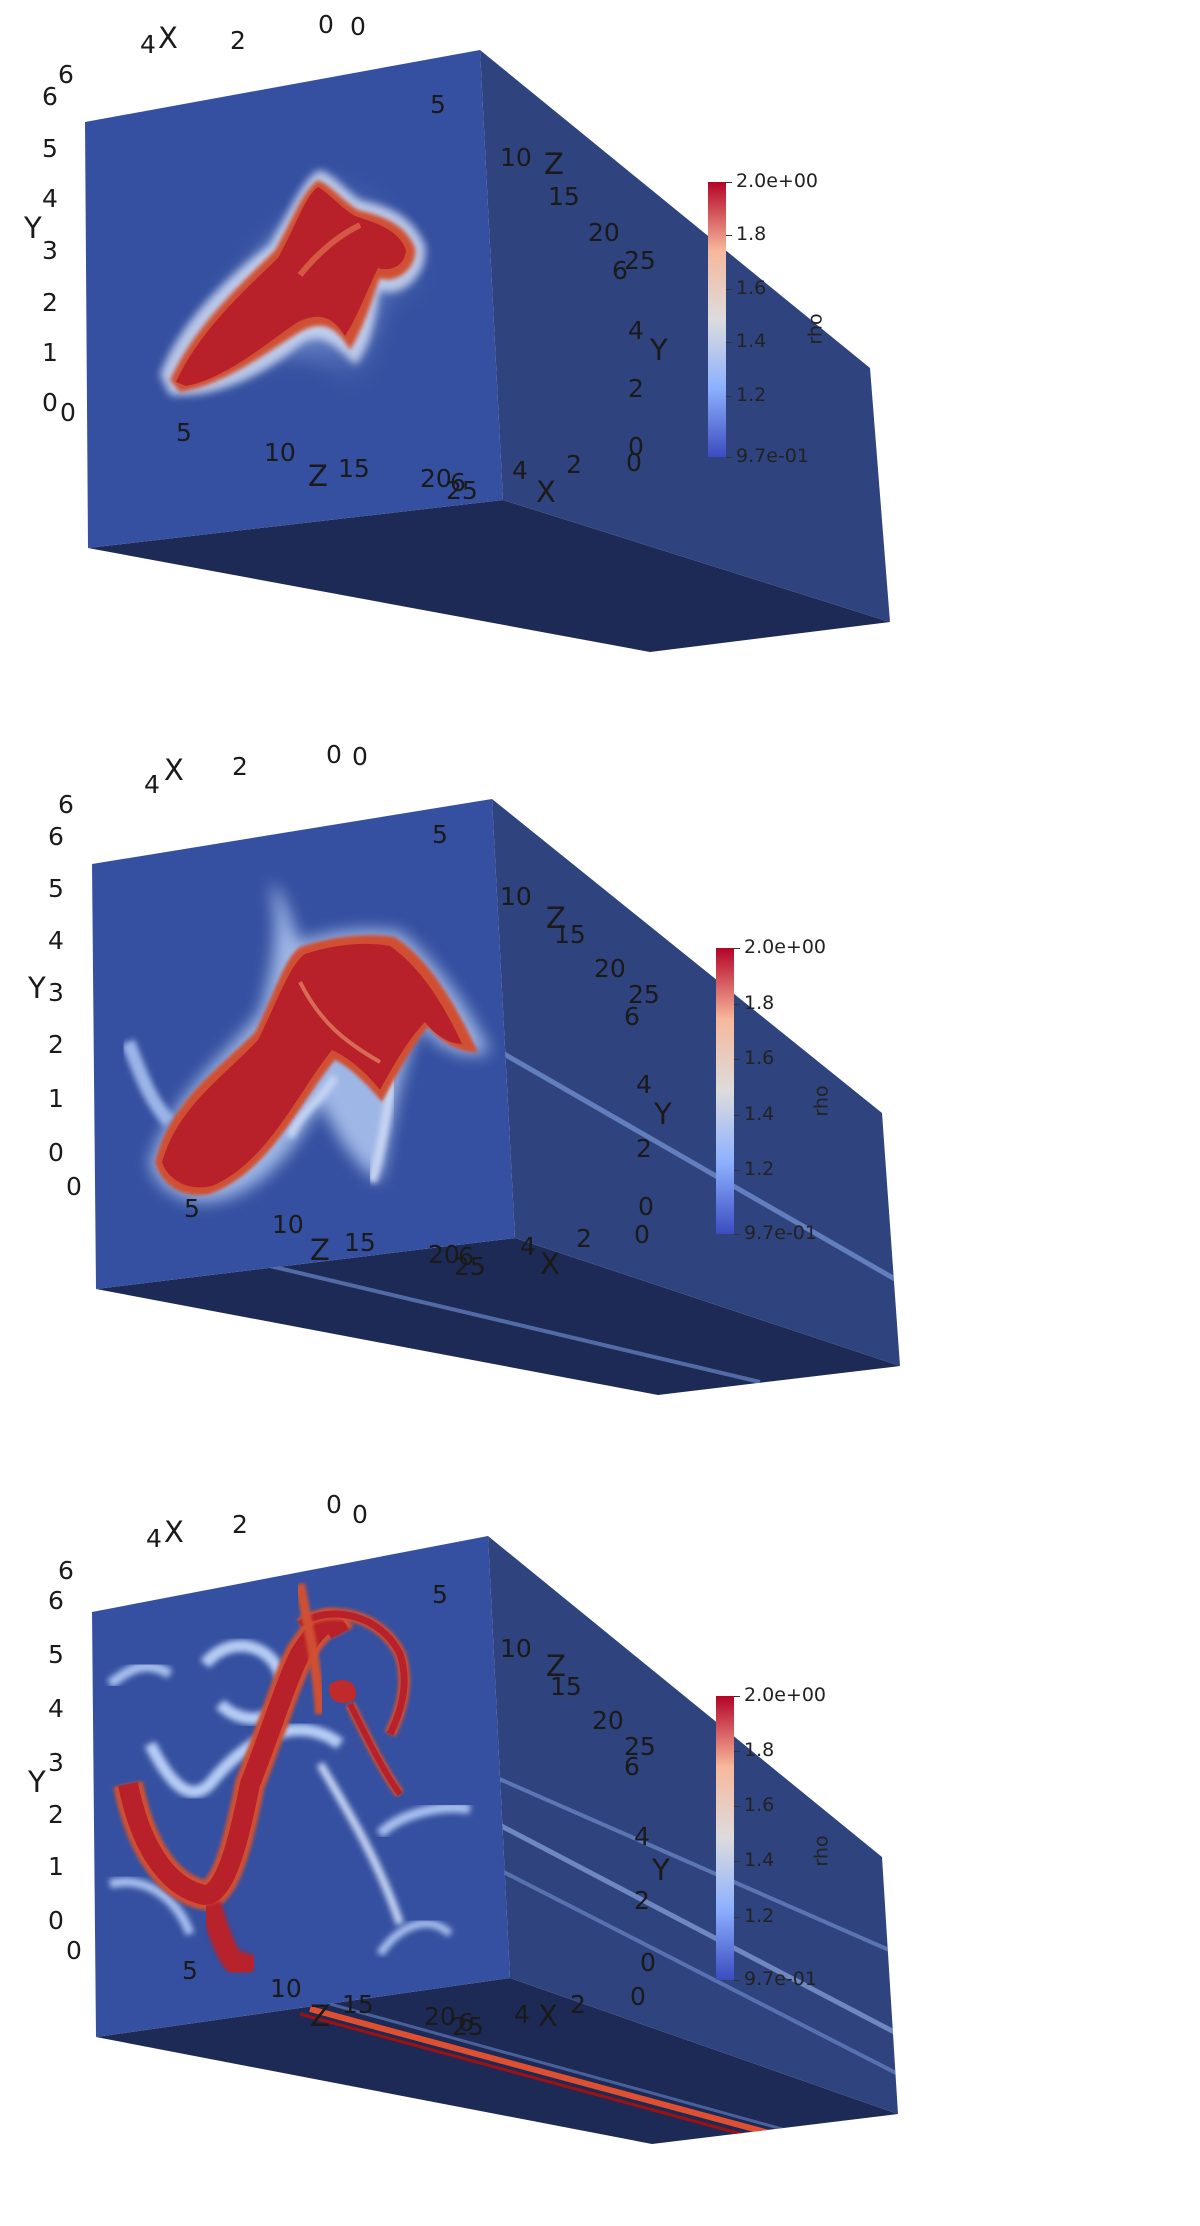  I want to click on colorbar-title: rho, so click(821, 1101).